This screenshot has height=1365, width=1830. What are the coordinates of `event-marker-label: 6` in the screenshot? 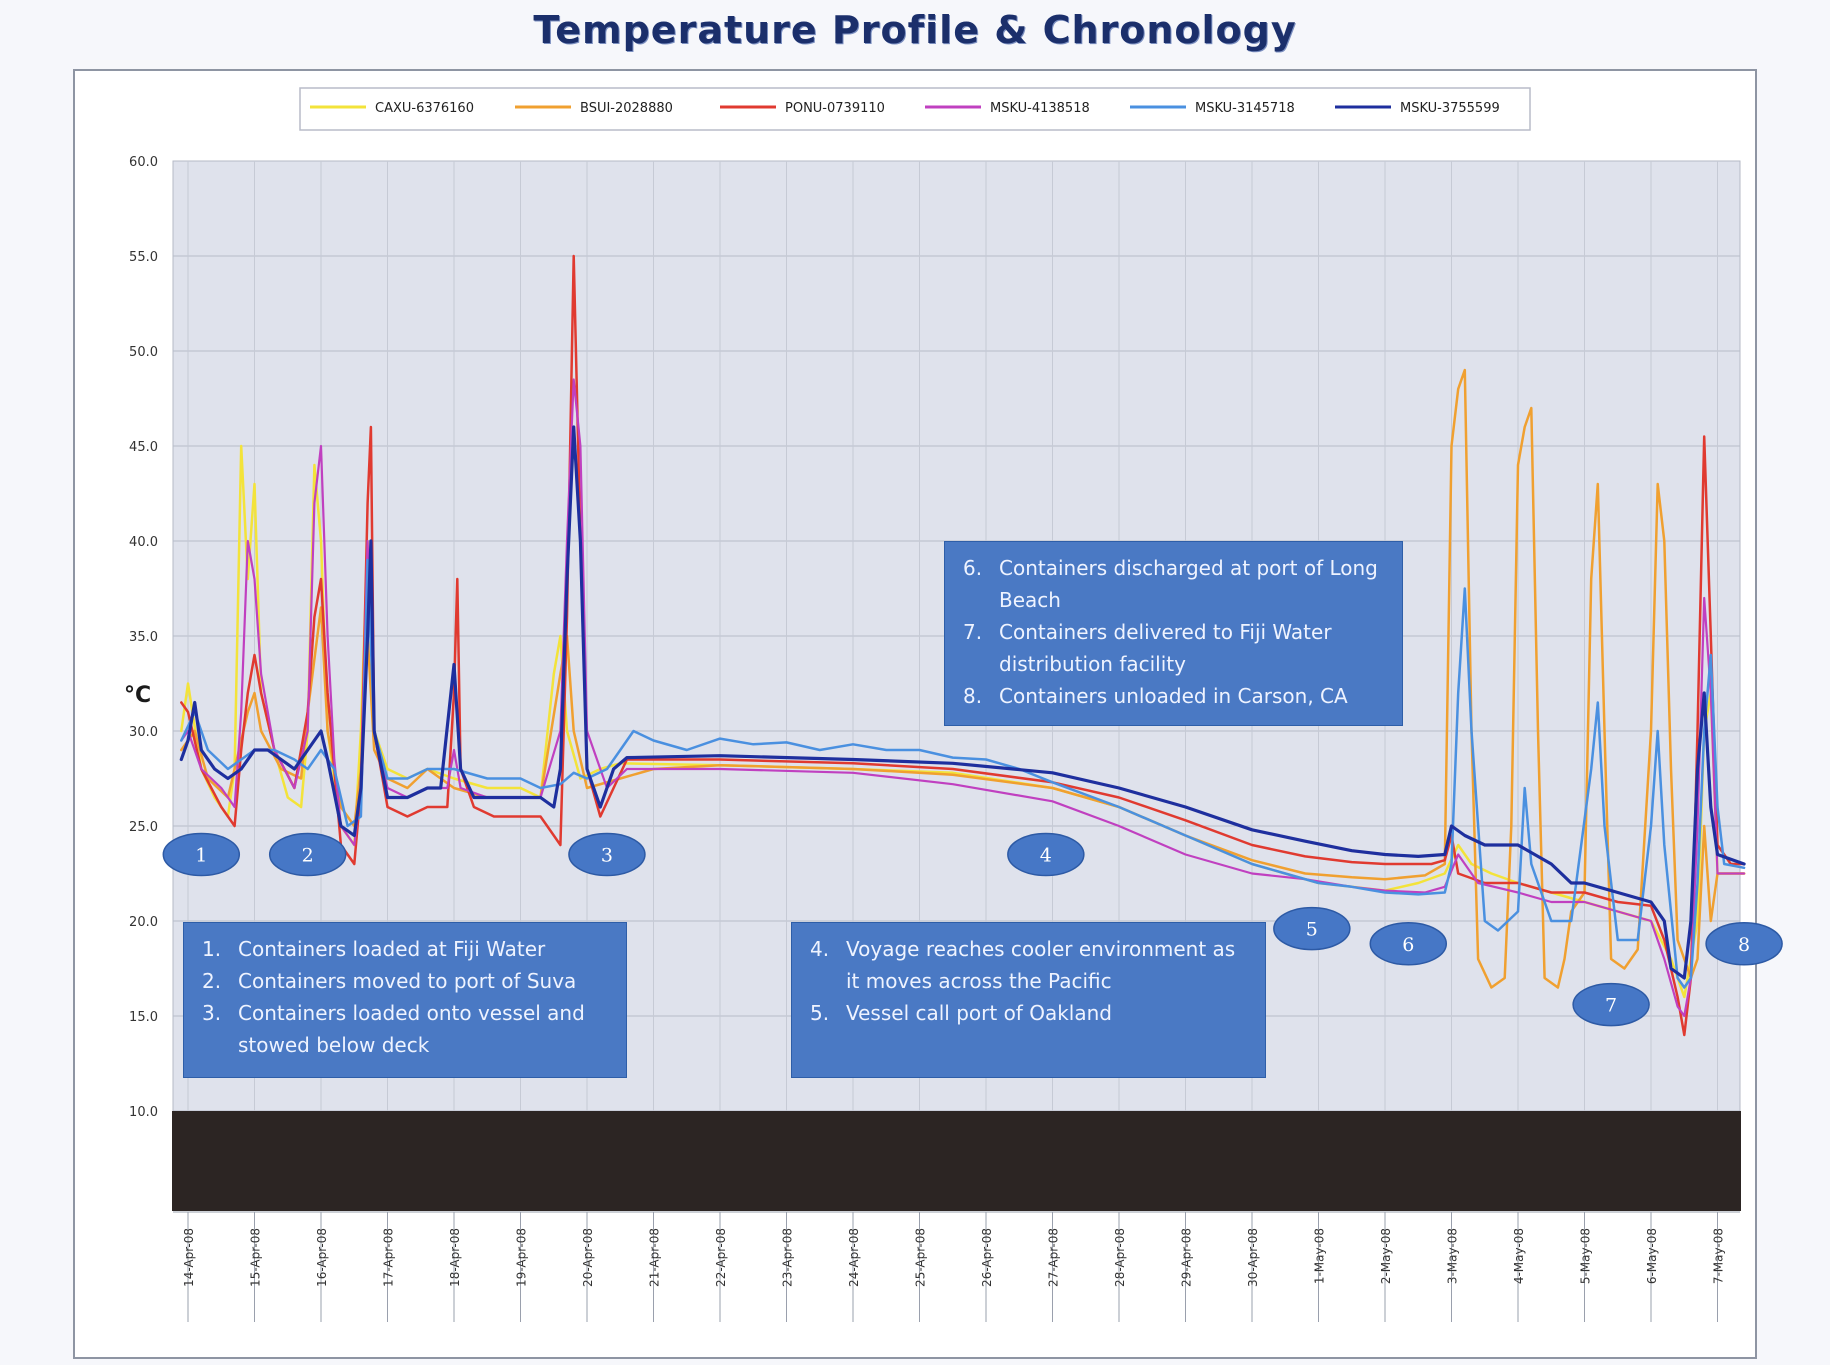 It's located at (1408, 945).